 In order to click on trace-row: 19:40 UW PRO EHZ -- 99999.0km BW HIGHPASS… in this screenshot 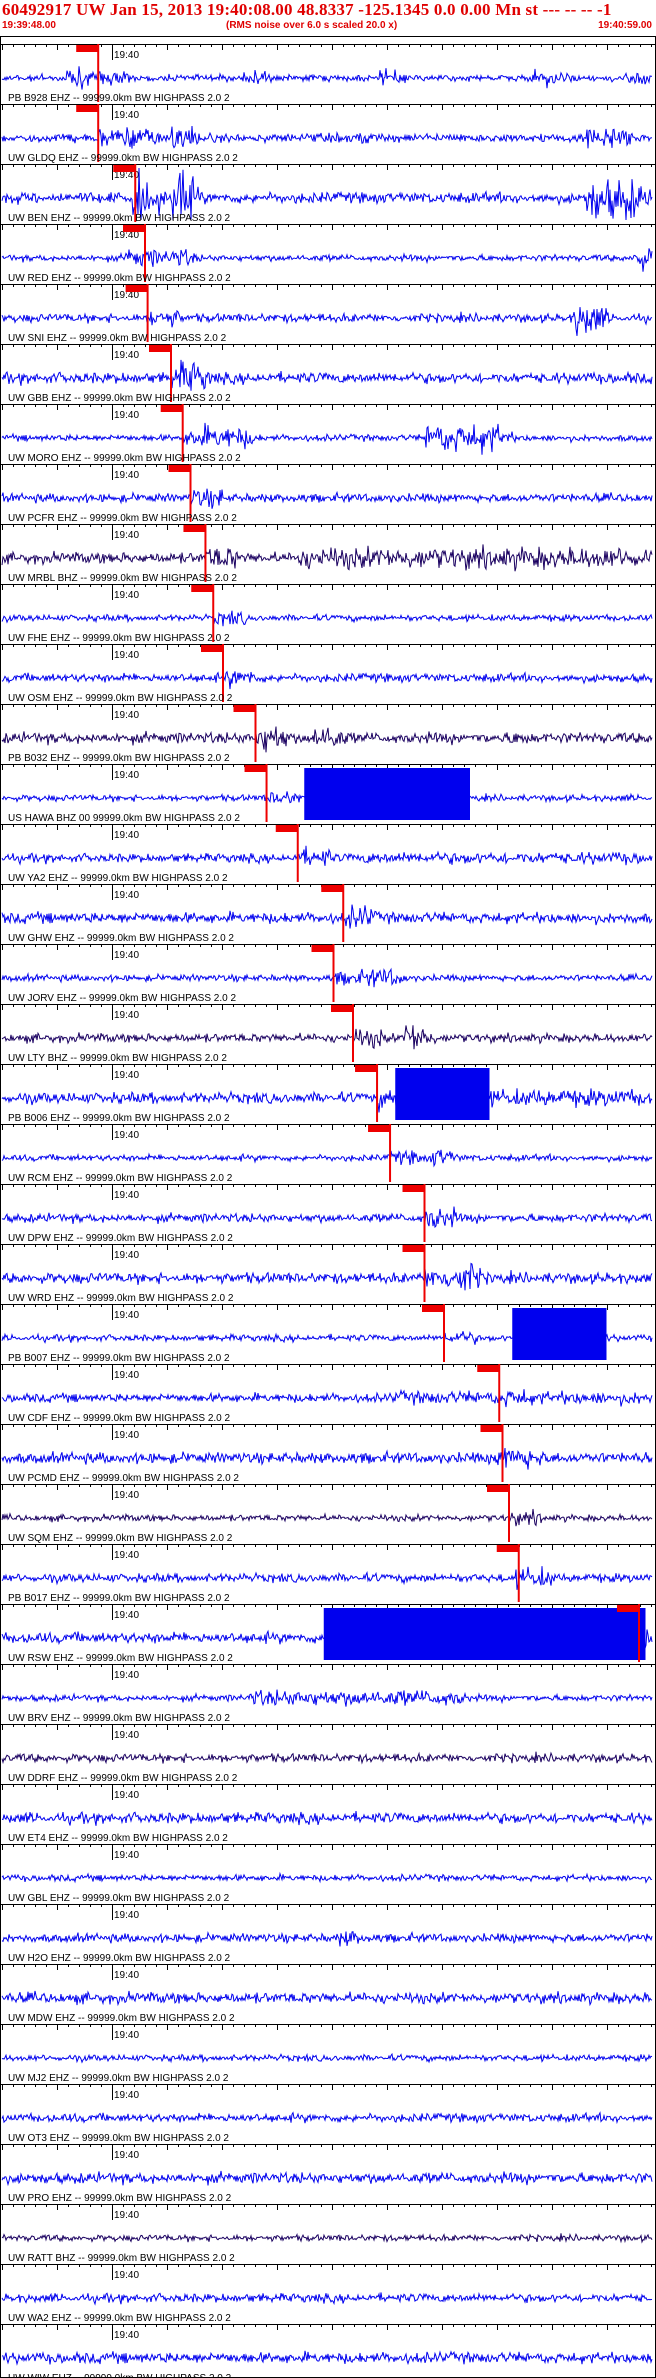, I will do `click(328, 2174)`.